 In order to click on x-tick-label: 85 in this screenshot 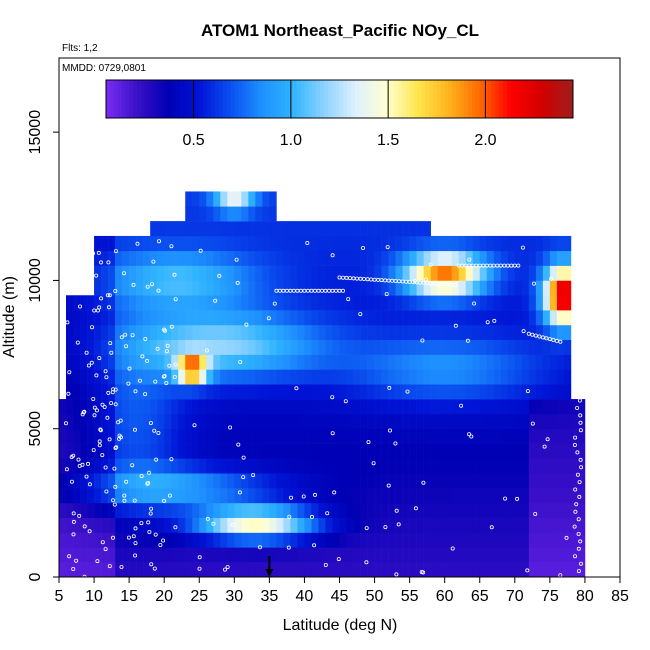, I will do `click(620, 596)`.